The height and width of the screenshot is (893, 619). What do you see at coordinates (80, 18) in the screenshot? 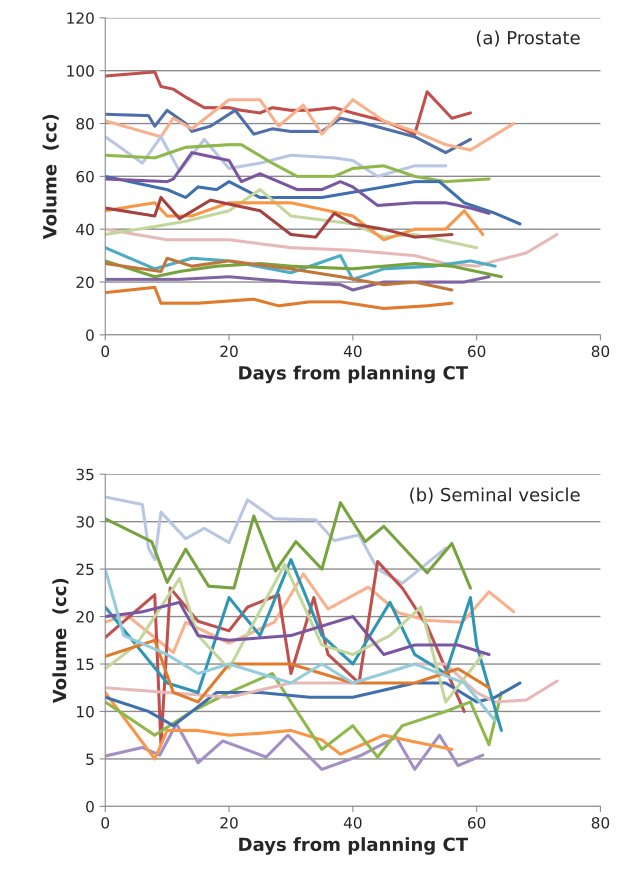
I see `y-tick-label: 120` at bounding box center [80, 18].